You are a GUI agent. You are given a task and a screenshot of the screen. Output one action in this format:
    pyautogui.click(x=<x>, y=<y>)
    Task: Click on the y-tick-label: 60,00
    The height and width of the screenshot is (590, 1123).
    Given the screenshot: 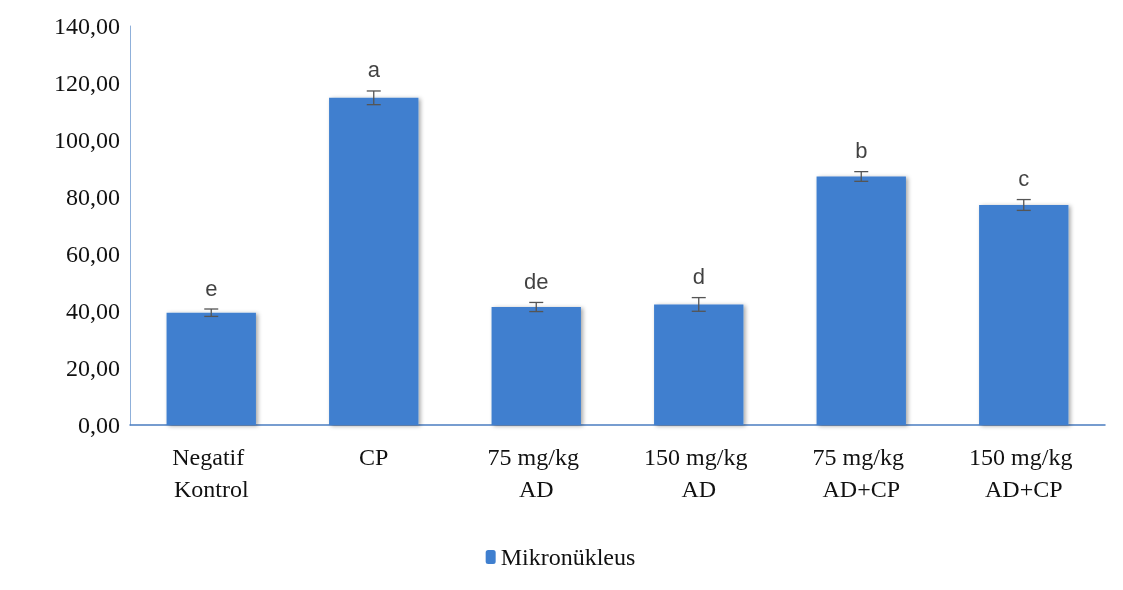 What is the action you would take?
    pyautogui.click(x=93, y=254)
    